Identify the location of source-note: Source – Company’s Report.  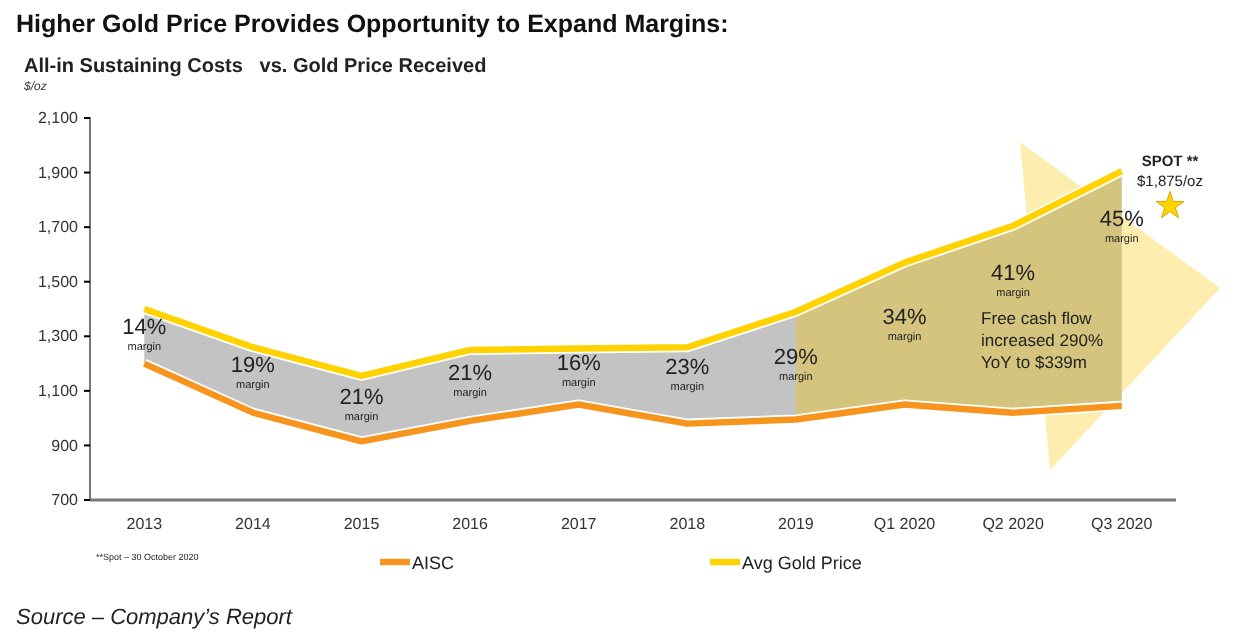
(155, 618).